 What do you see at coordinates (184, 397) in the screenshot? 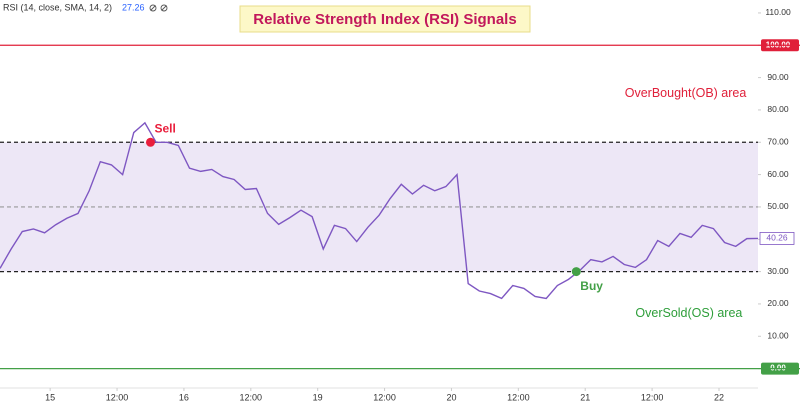
I see `x-tick-label: 16` at bounding box center [184, 397].